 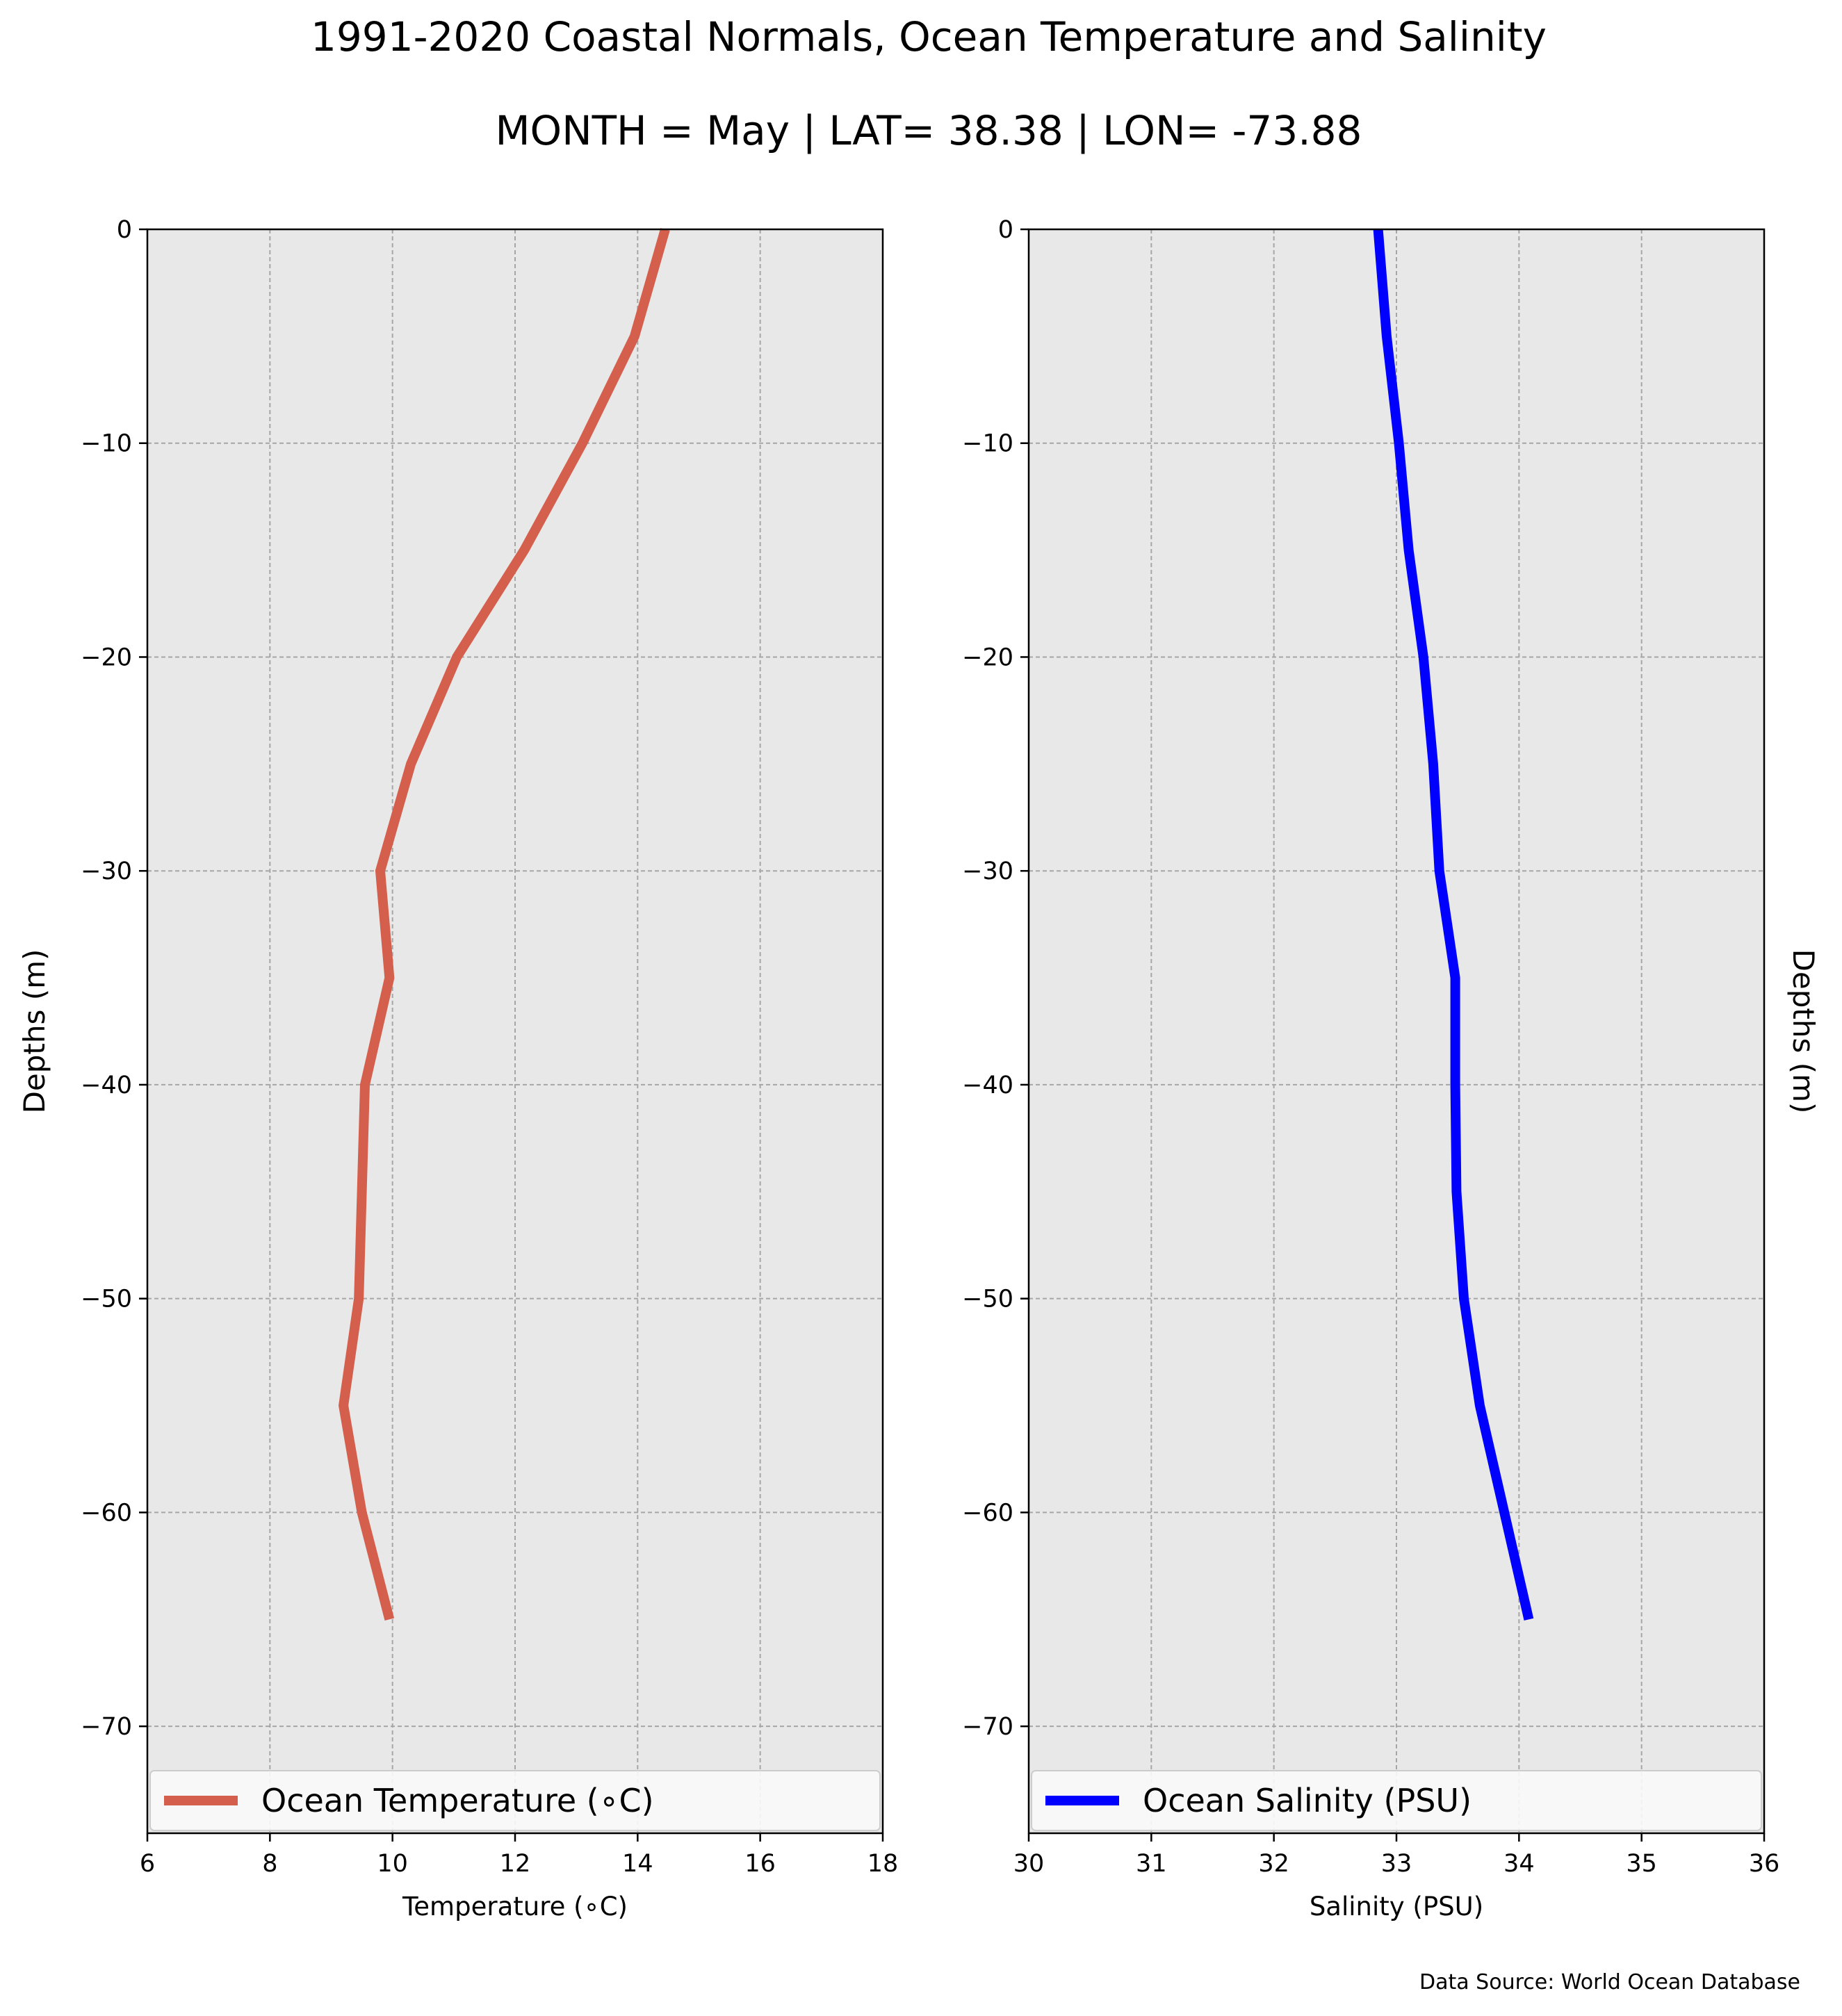 What do you see at coordinates (1029, 1864) in the screenshot?
I see `x-tick-label: 30` at bounding box center [1029, 1864].